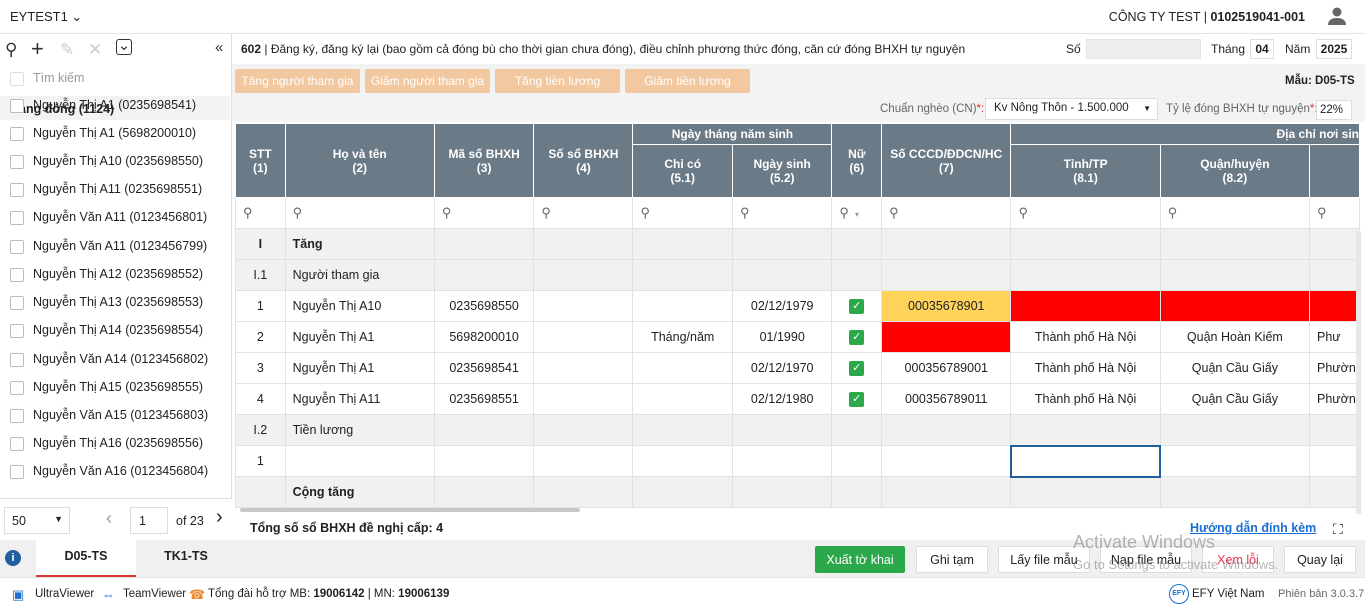  I want to click on col-ma-bhxh: Mã số BHXH (3), so click(484, 160).